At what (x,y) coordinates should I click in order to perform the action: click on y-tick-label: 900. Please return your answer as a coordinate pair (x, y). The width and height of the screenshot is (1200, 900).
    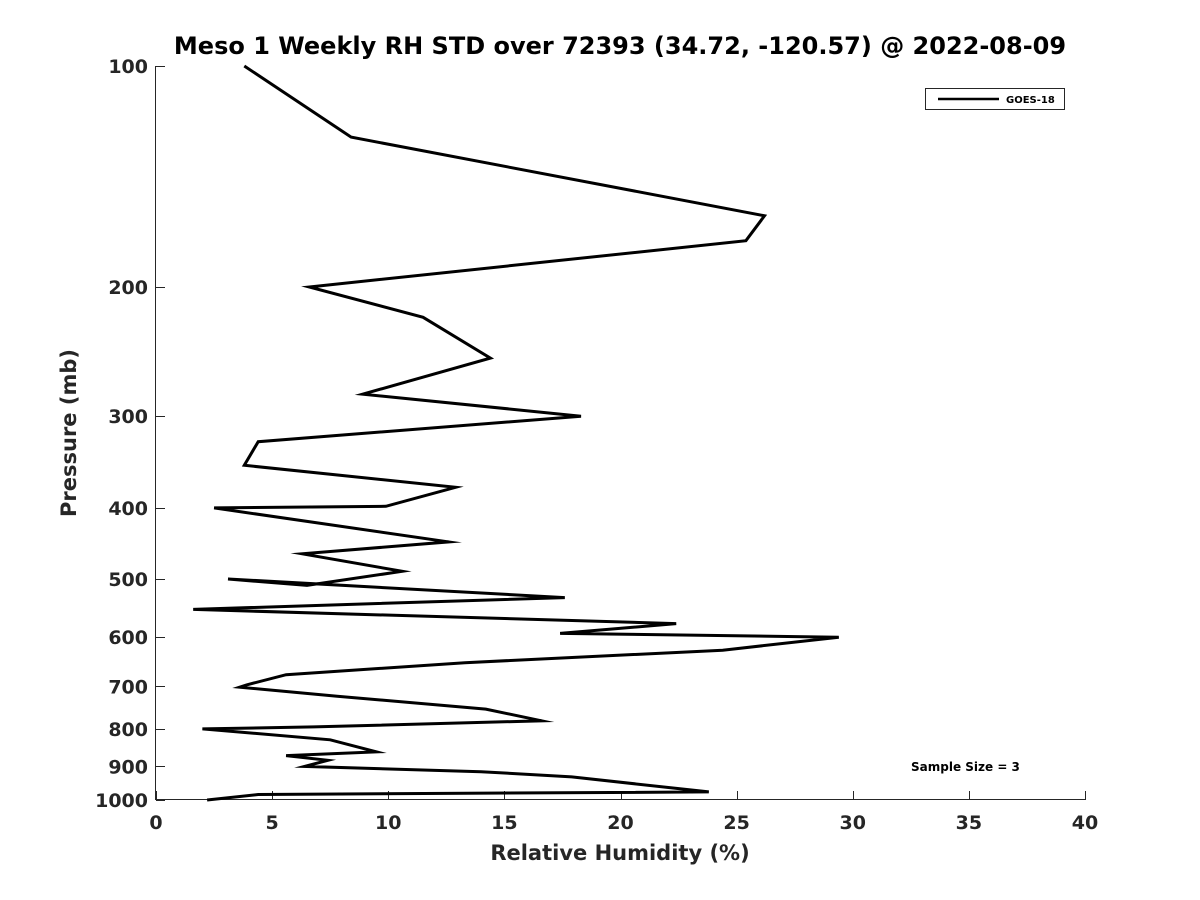
    Looking at the image, I should click on (128, 767).